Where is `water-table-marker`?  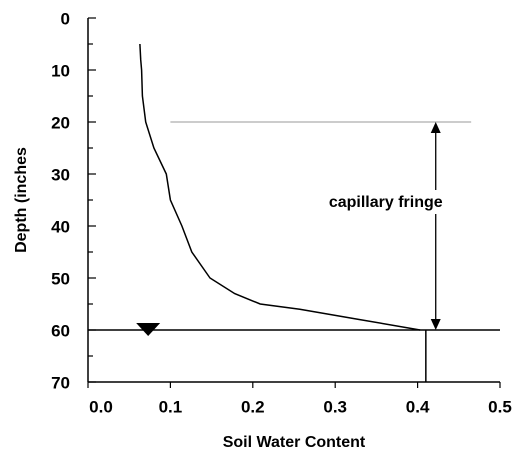
water-table-marker is located at coordinates (148, 329).